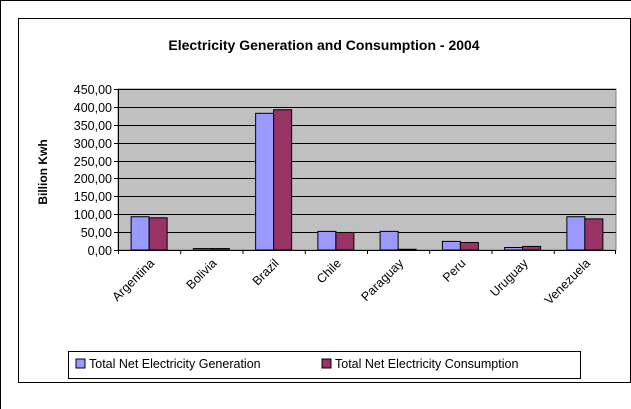 The height and width of the screenshot is (409, 631). I want to click on y-tick-label: 0,00, so click(100, 251).